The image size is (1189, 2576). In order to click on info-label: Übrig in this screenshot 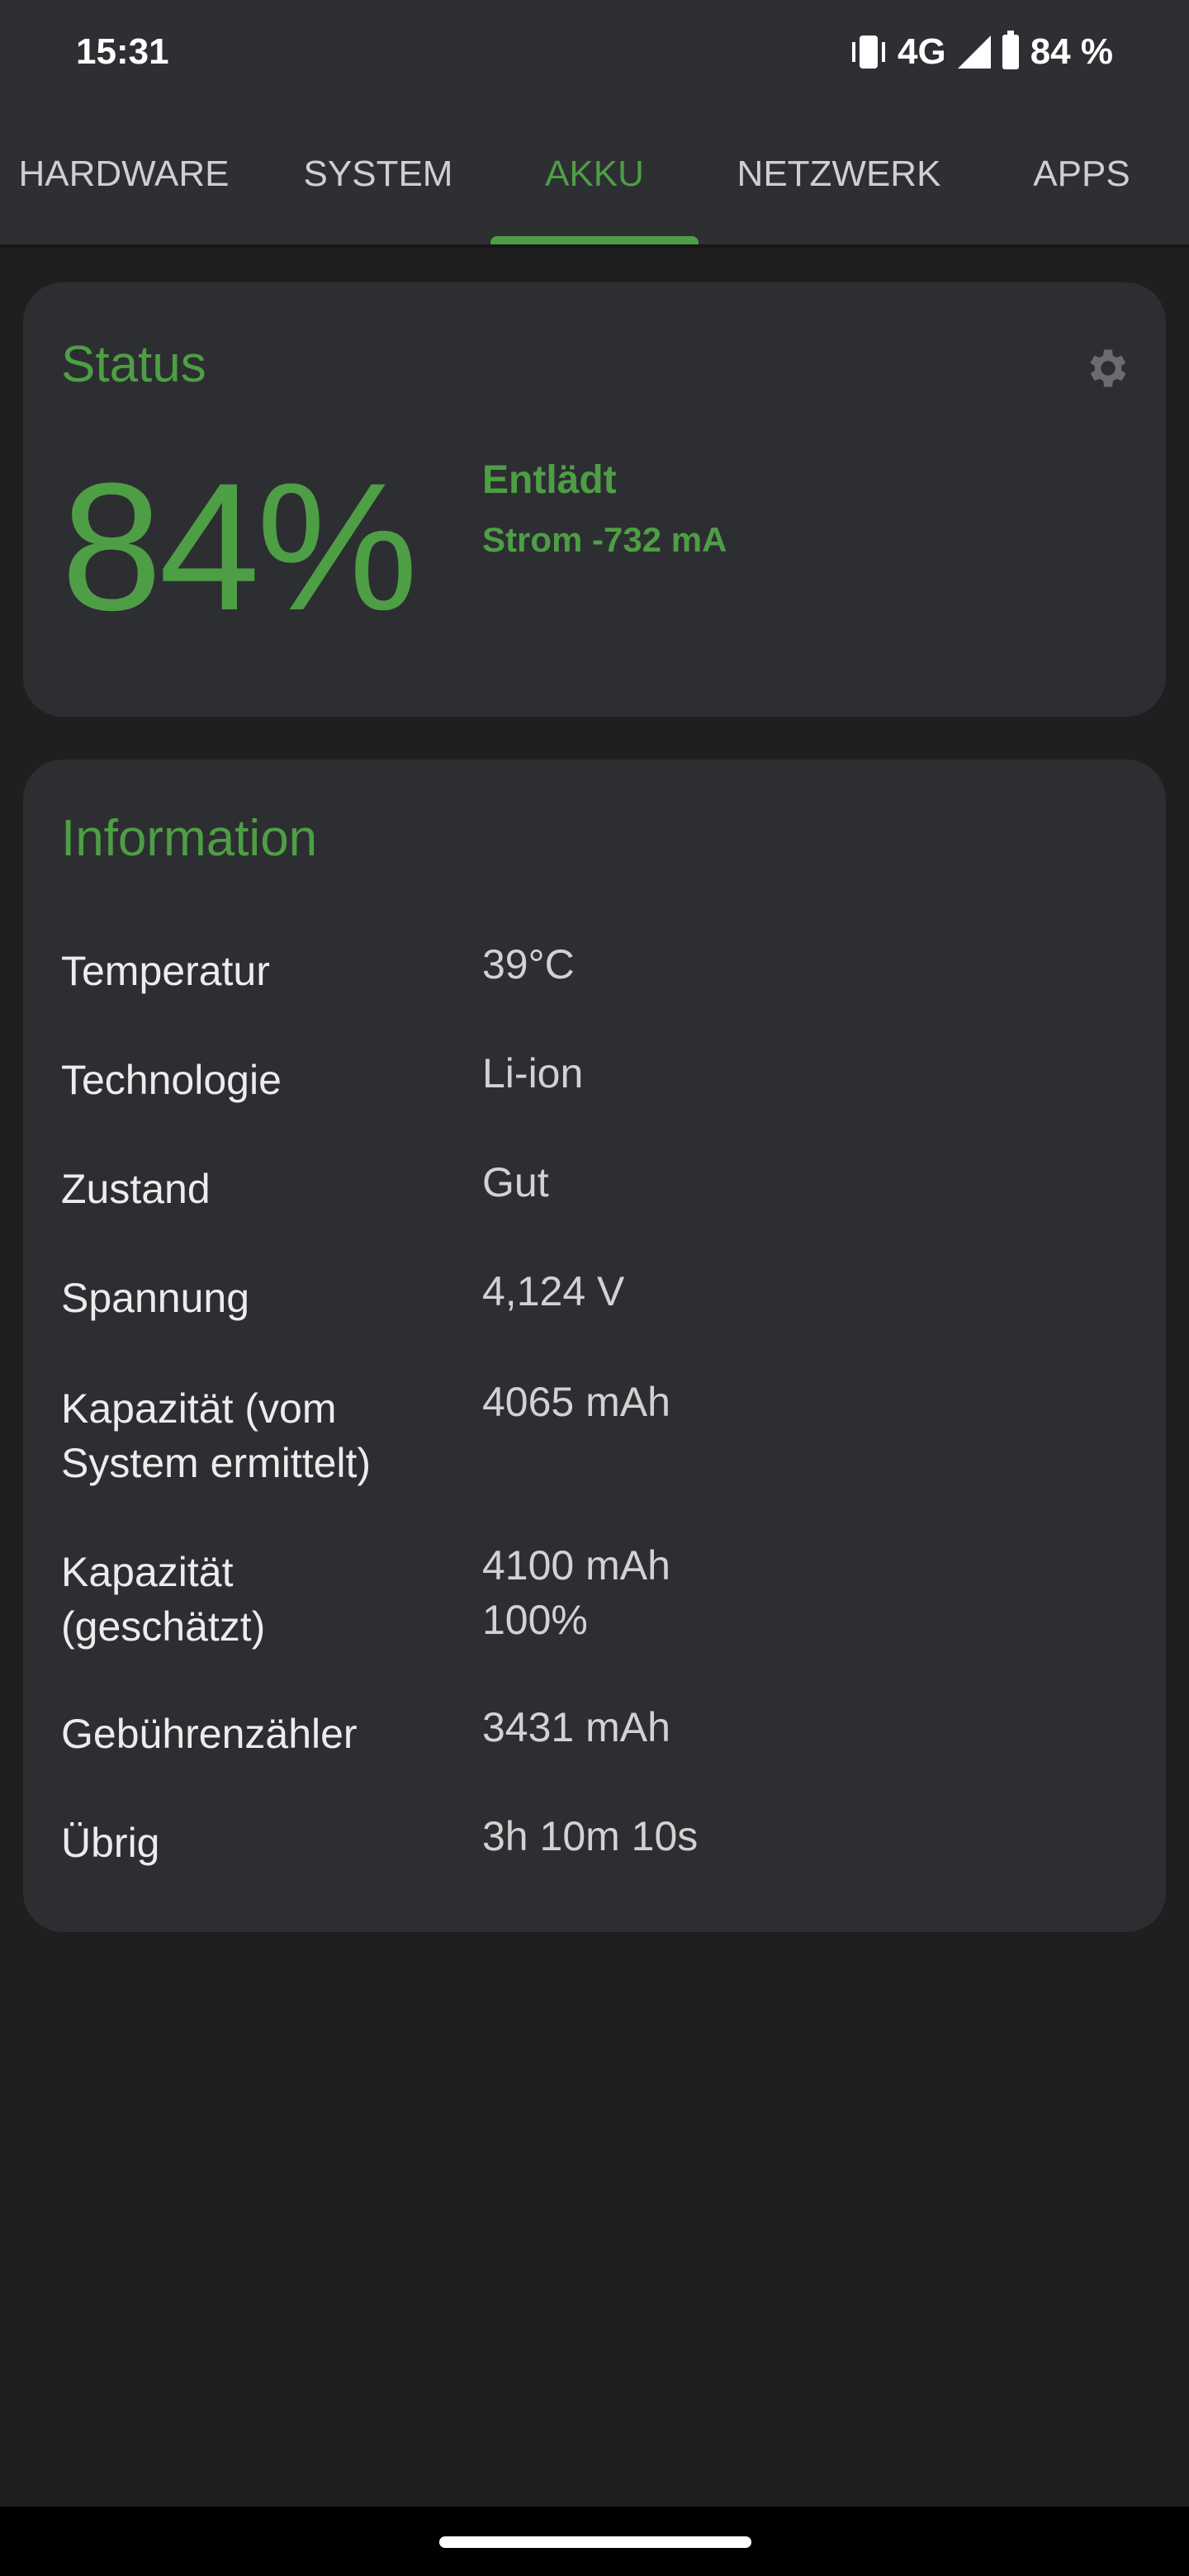, I will do `click(110, 1843)`.